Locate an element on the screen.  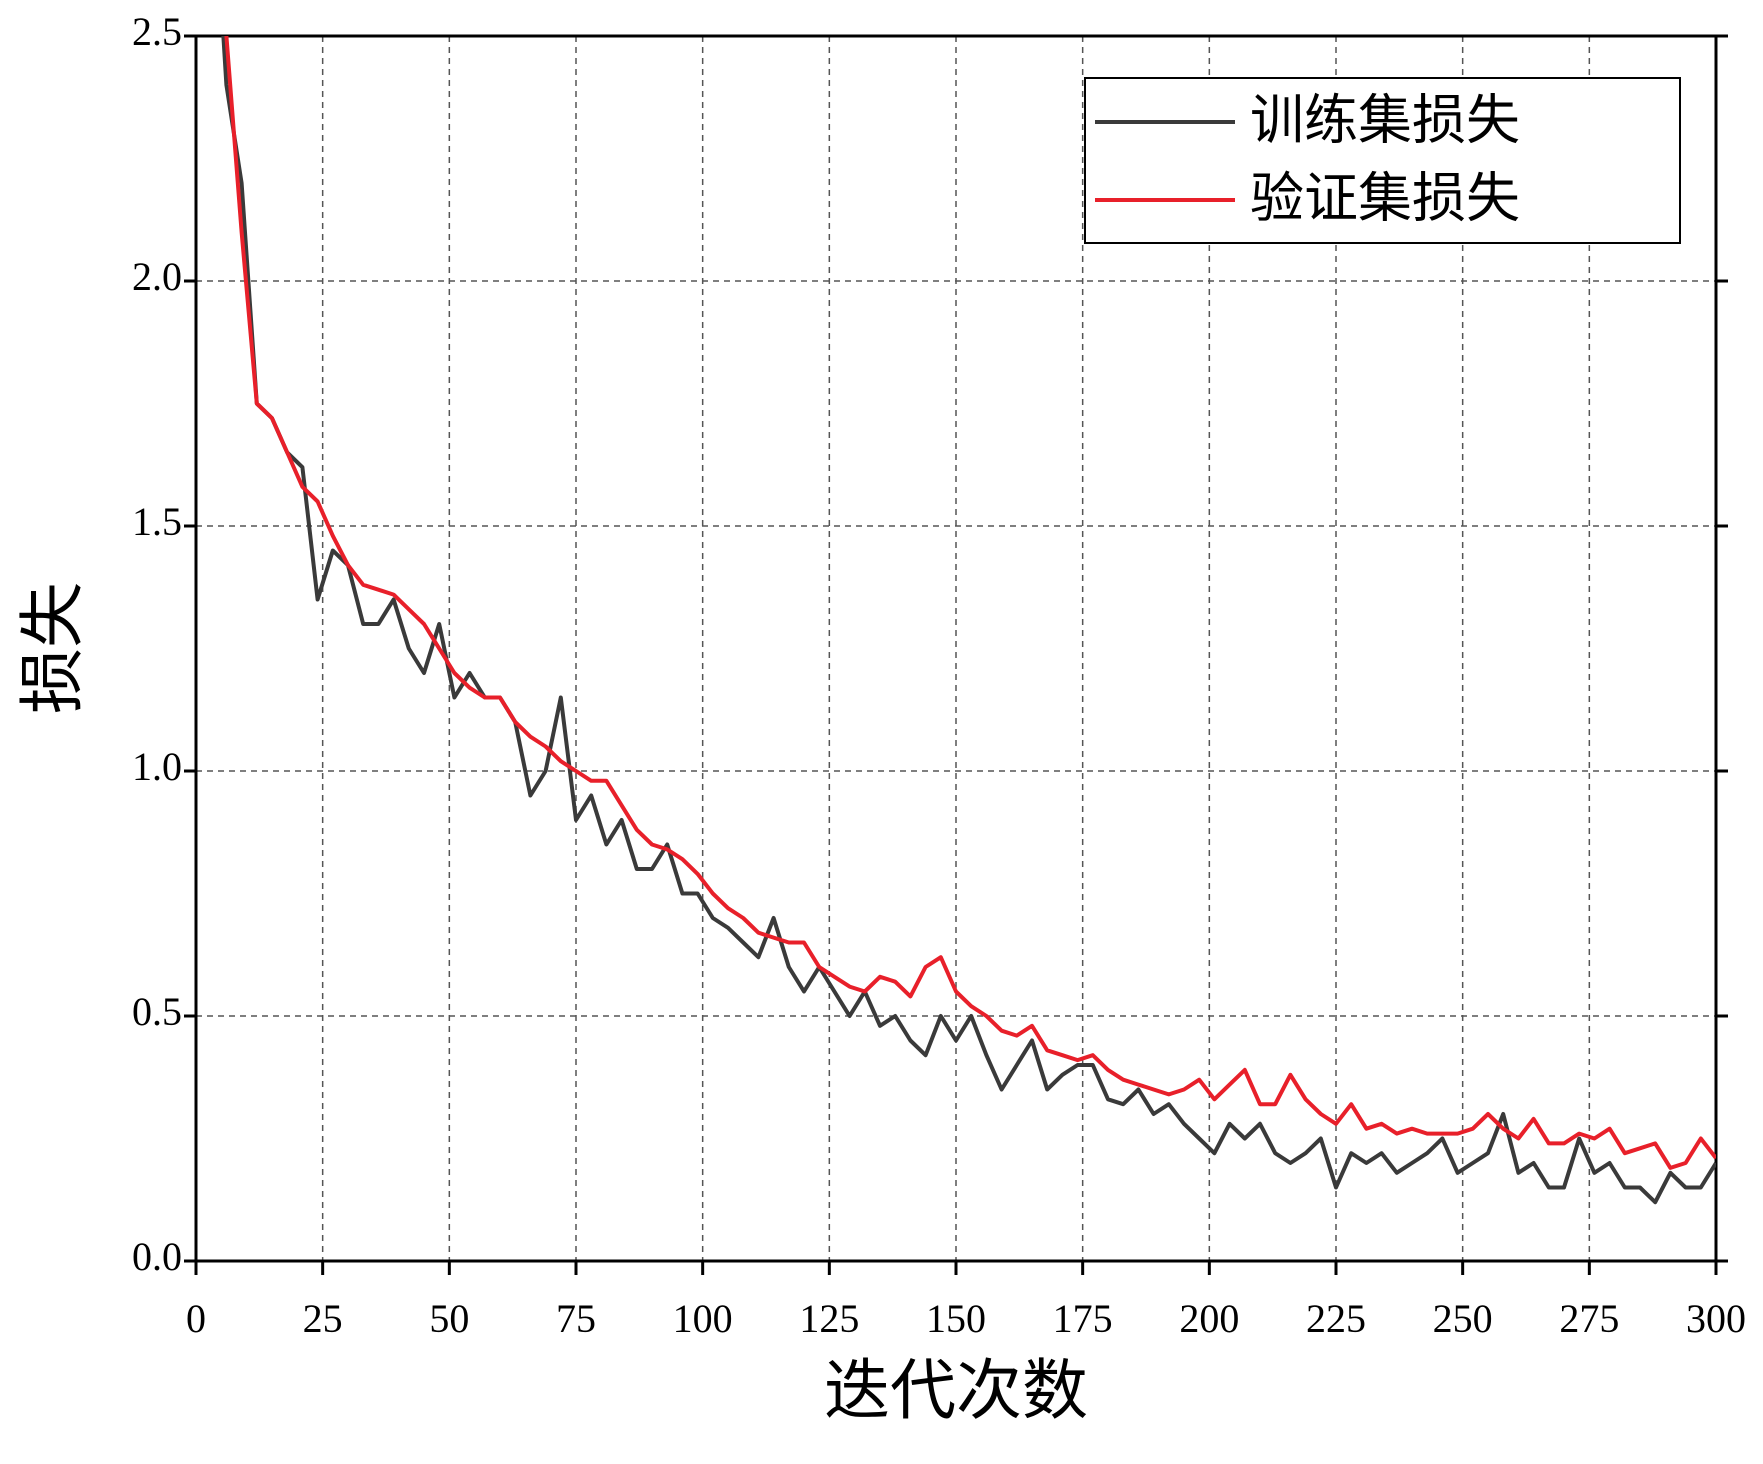
y-tick-label: 2.0 is located at coordinates (157, 276).